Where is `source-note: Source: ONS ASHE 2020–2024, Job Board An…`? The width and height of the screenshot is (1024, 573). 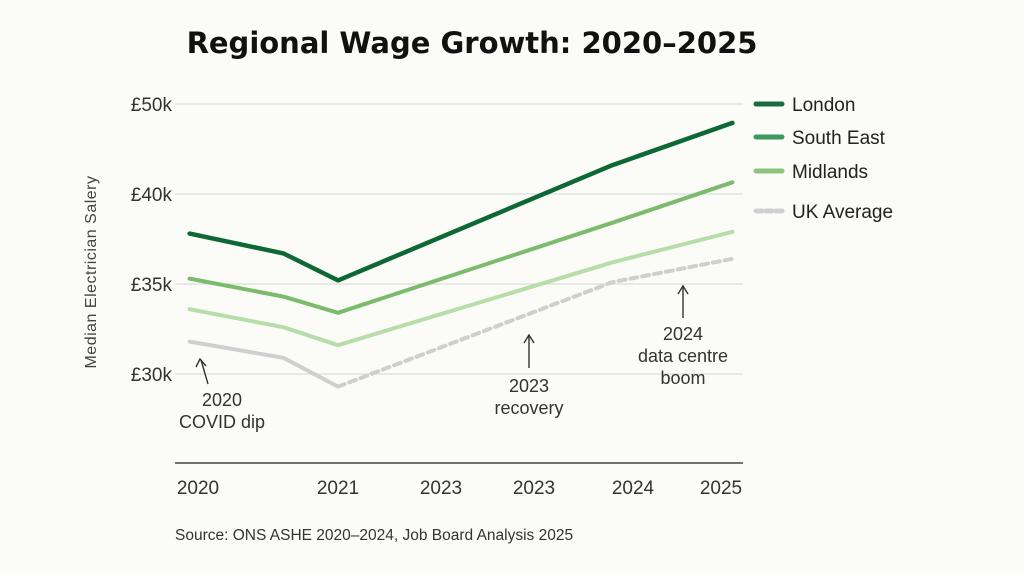
source-note: Source: ONS ASHE 2020–2024, Job Board An… is located at coordinates (374, 535).